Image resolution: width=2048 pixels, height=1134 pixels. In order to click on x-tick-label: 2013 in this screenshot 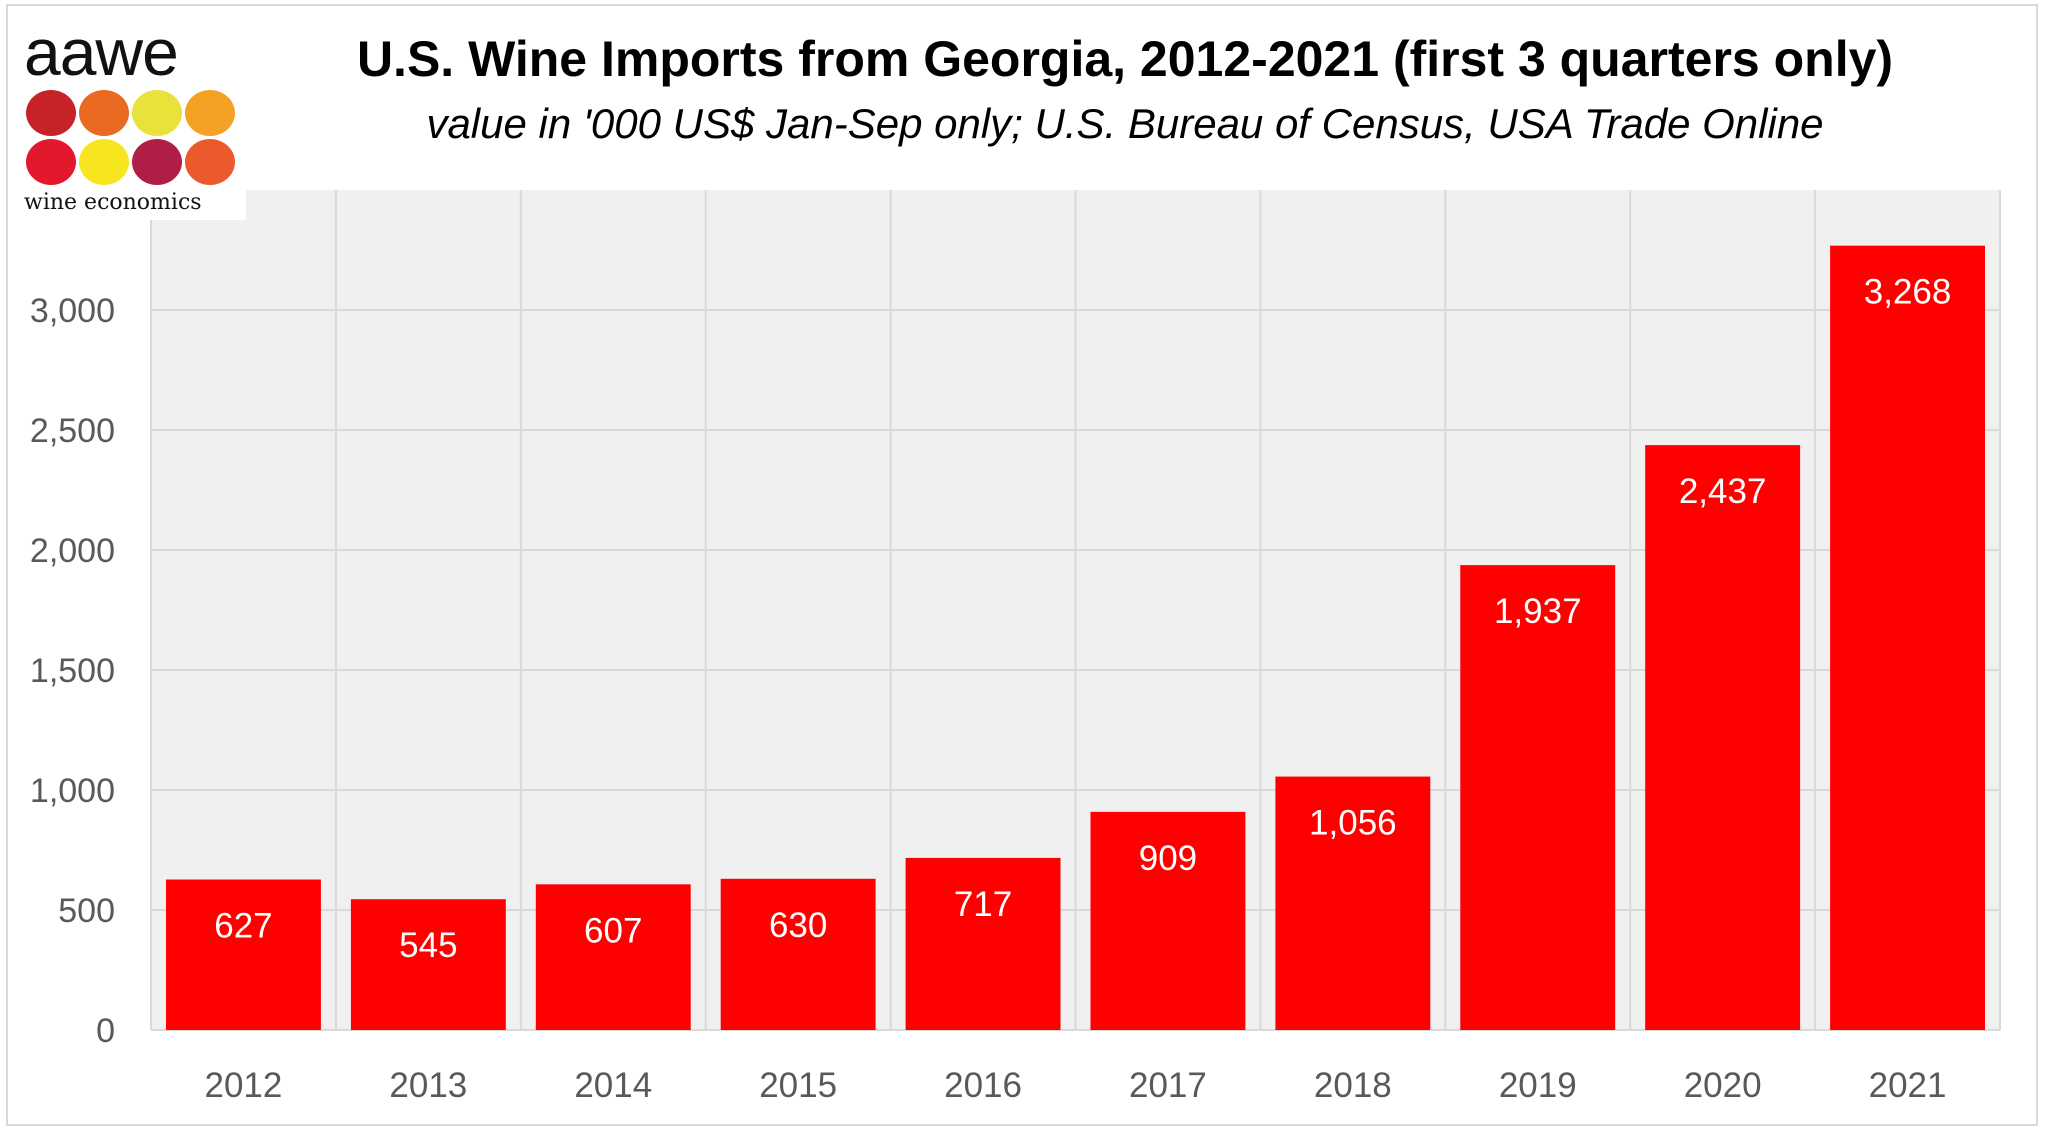, I will do `click(428, 1085)`.